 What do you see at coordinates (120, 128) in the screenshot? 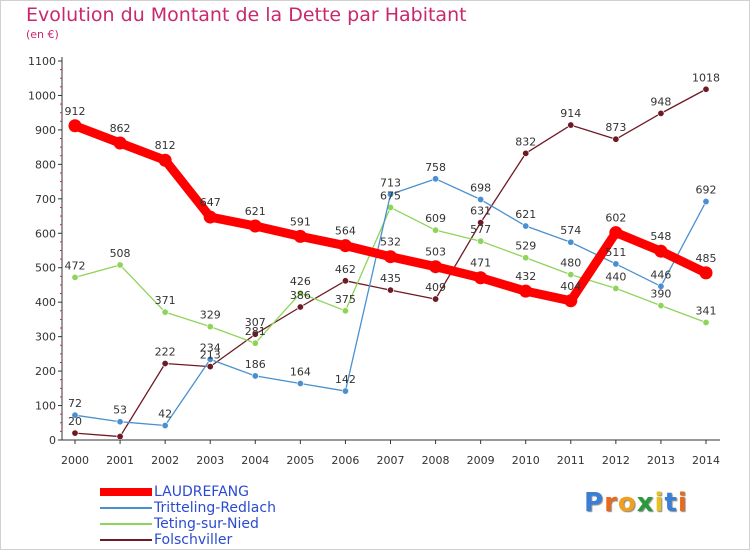
I see `data-label: 862` at bounding box center [120, 128].